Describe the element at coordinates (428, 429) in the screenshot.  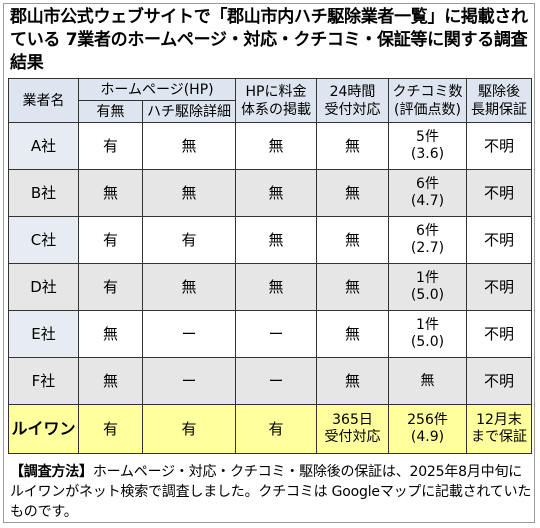
I see `reviews-cell: 256件 (4.9)` at that location.